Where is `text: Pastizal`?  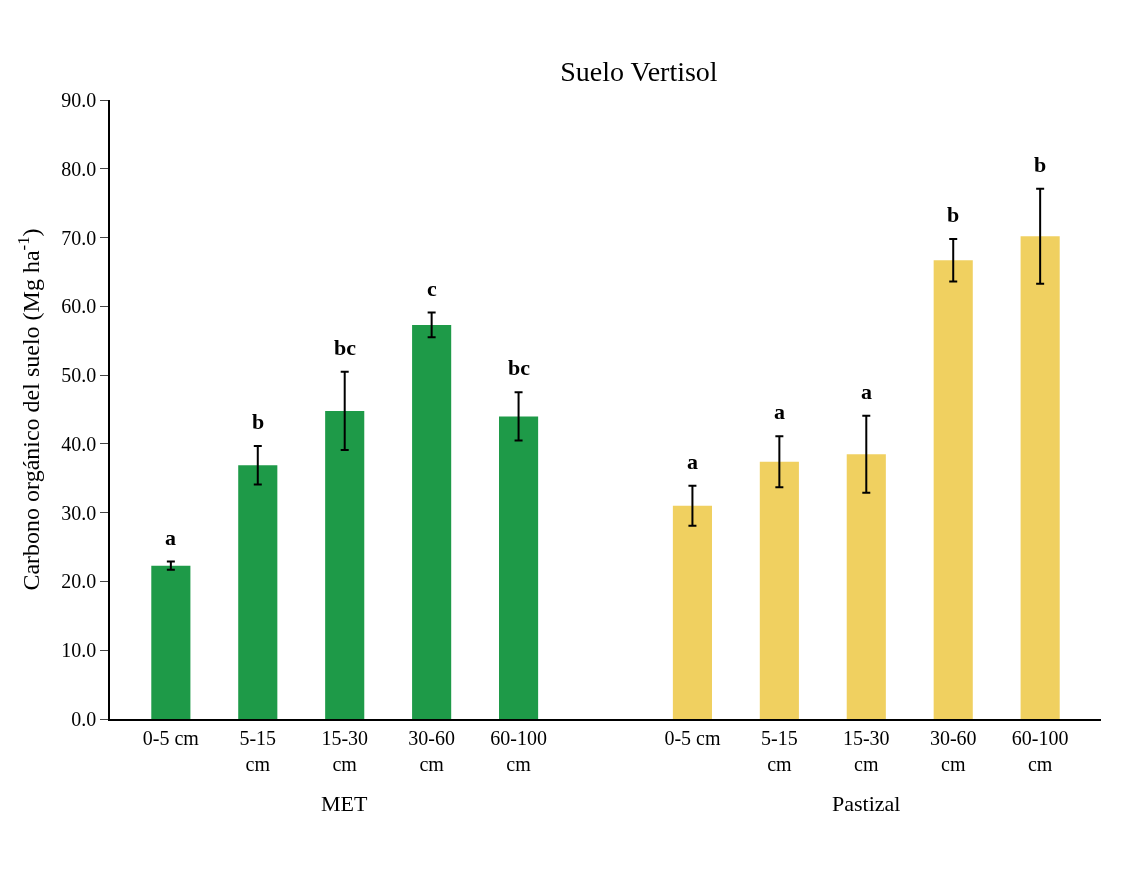
text: Pastizal is located at coordinates (866, 803).